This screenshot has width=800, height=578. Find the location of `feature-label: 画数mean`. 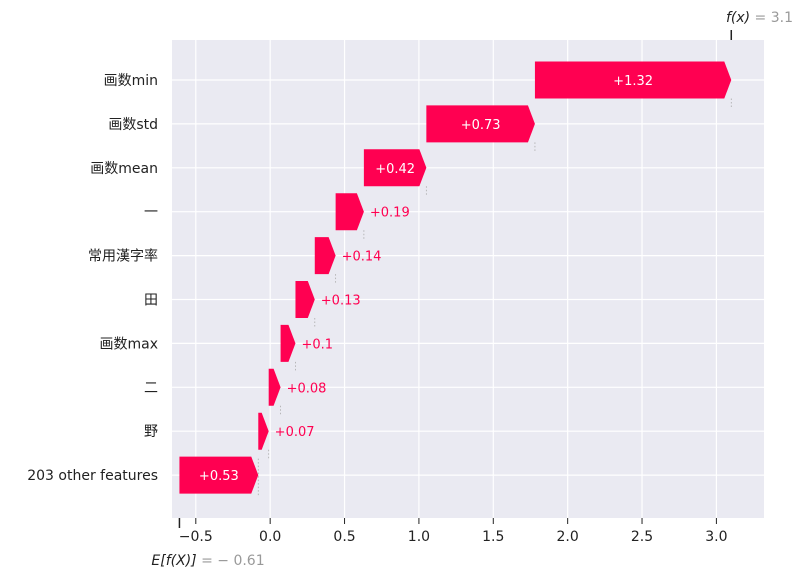

feature-label: 画数mean is located at coordinates (124, 169).